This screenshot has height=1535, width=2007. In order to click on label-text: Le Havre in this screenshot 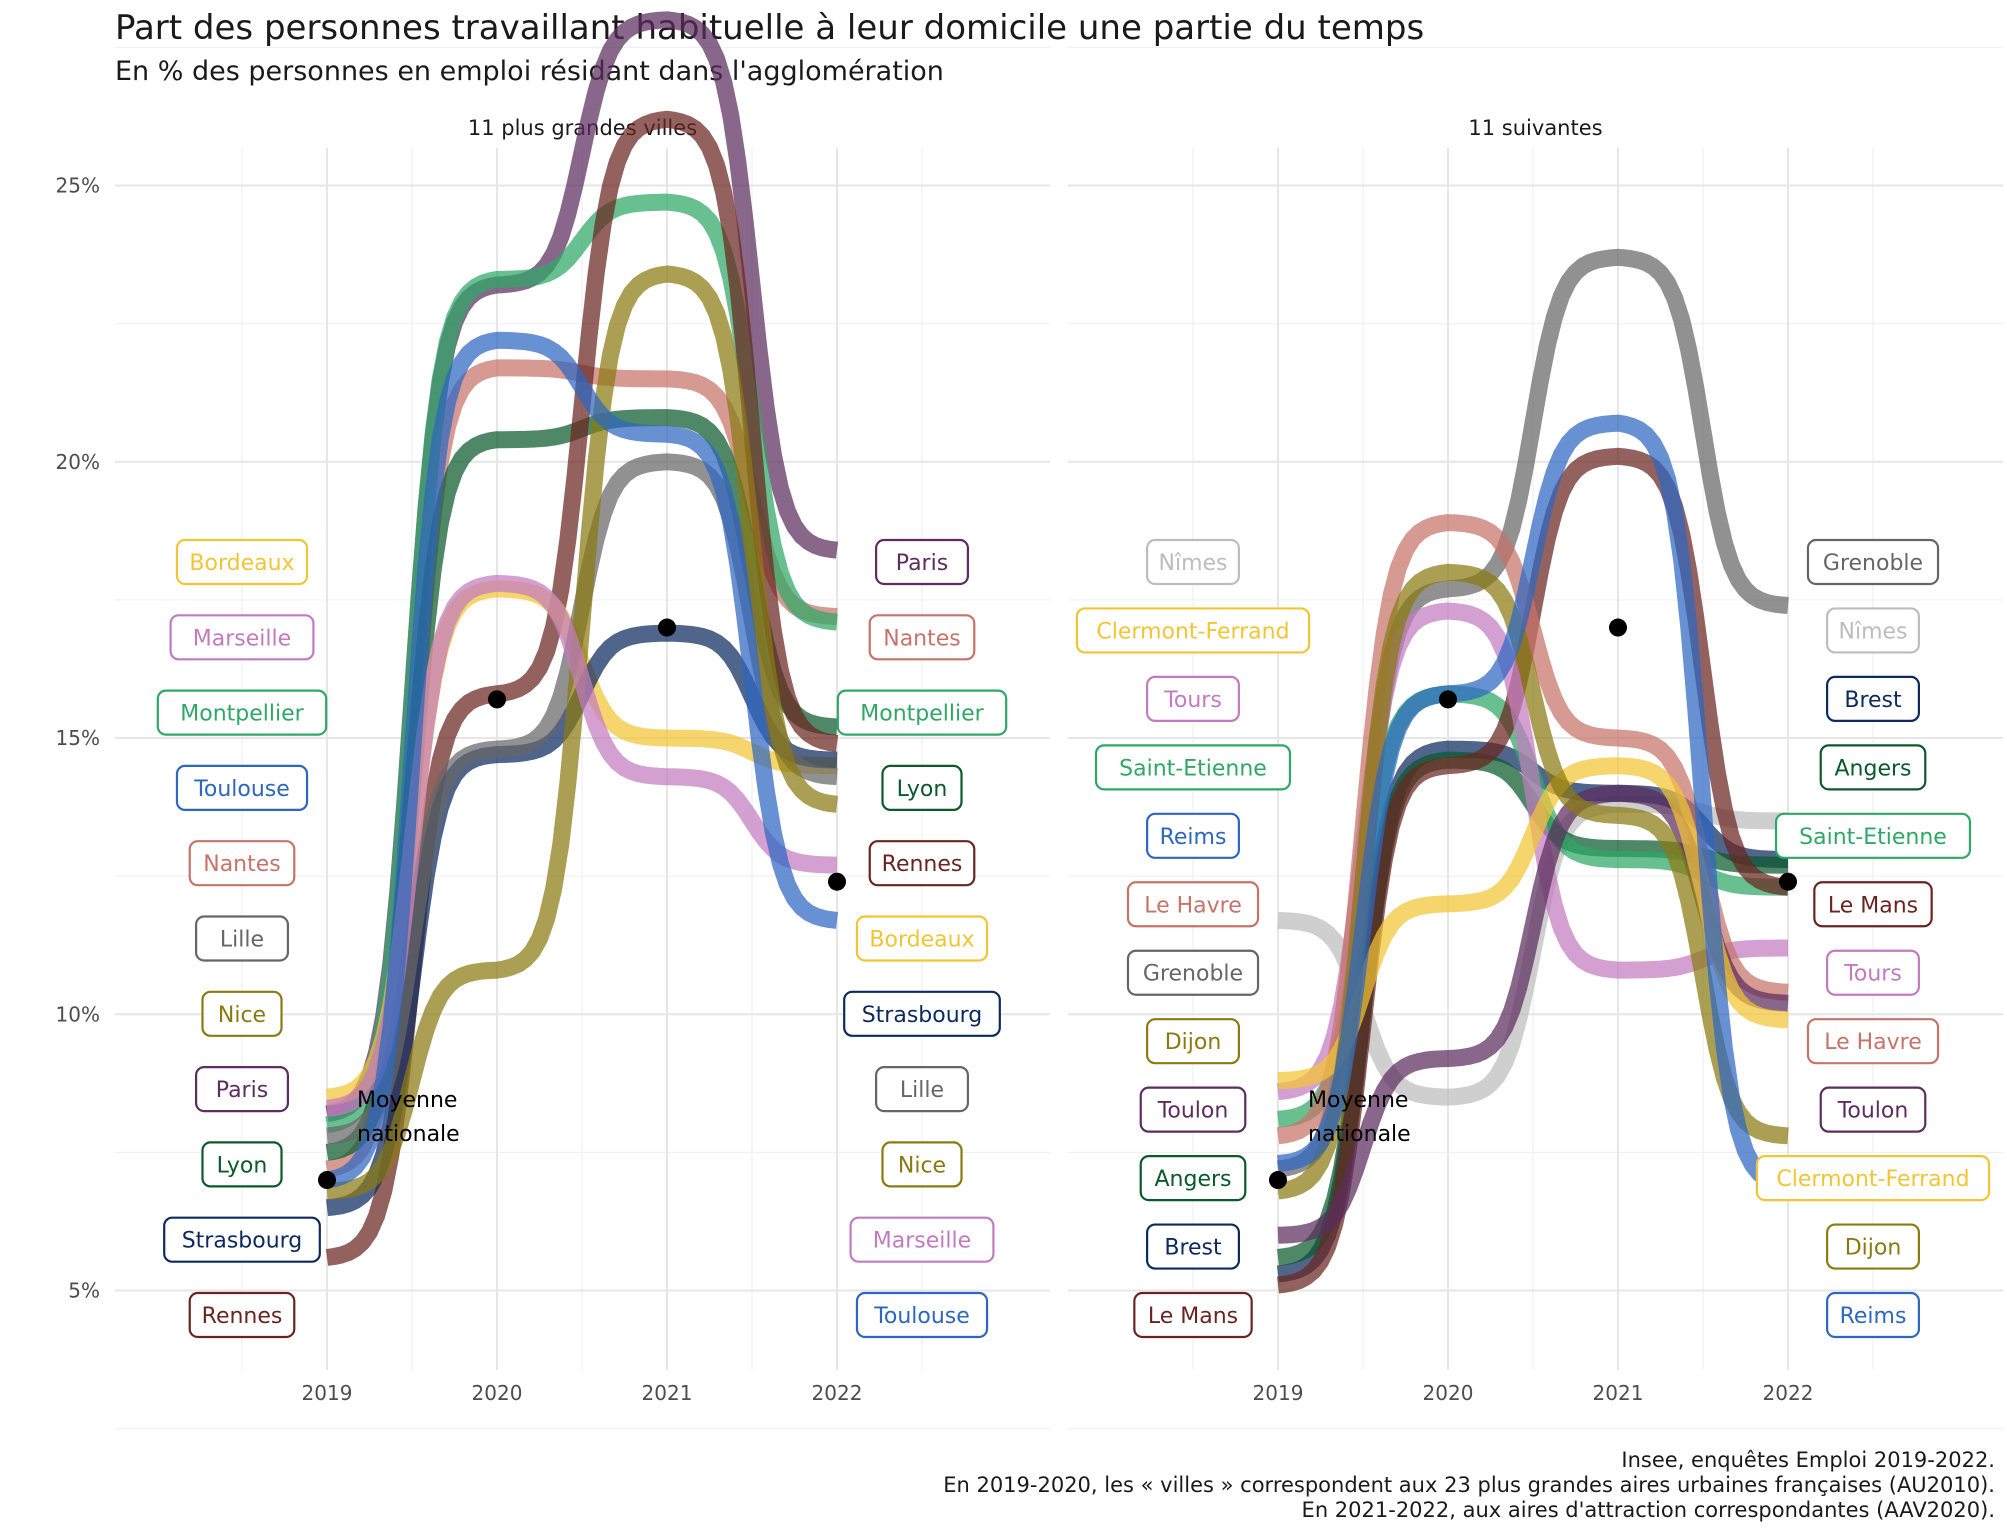, I will do `click(1873, 1042)`.